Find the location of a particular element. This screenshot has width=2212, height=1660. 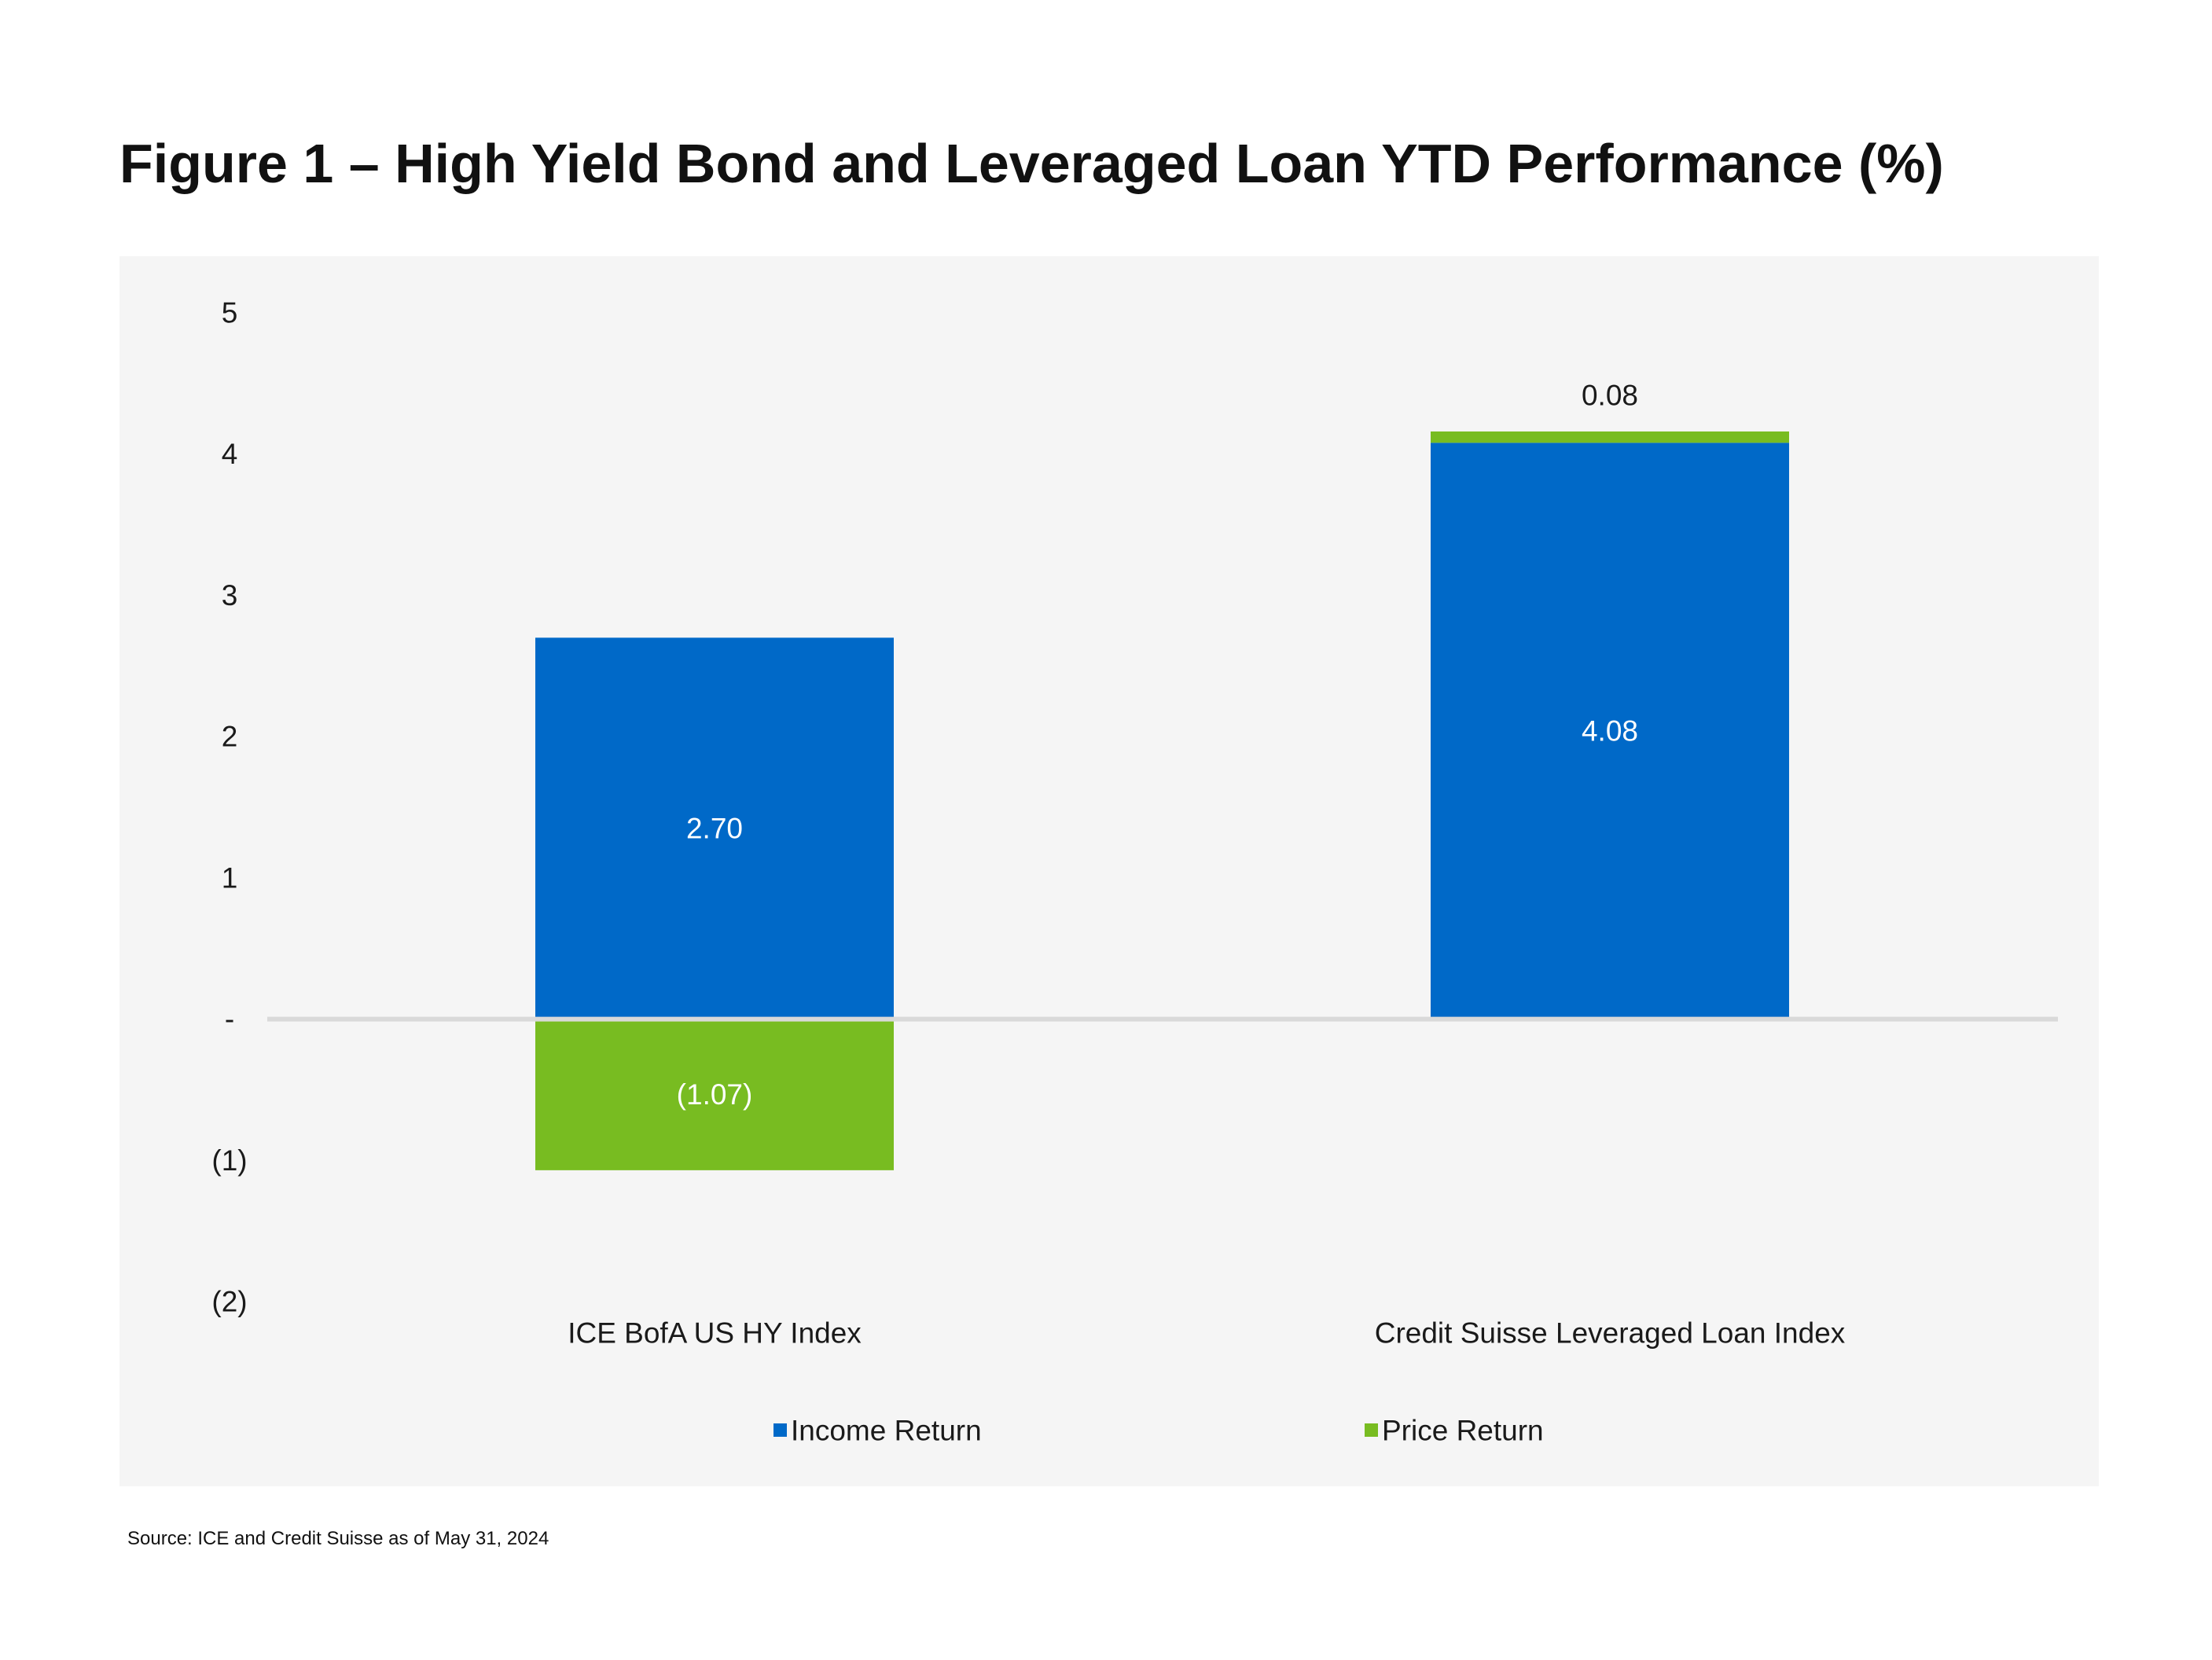

data-label: 4.08 is located at coordinates (1610, 730).